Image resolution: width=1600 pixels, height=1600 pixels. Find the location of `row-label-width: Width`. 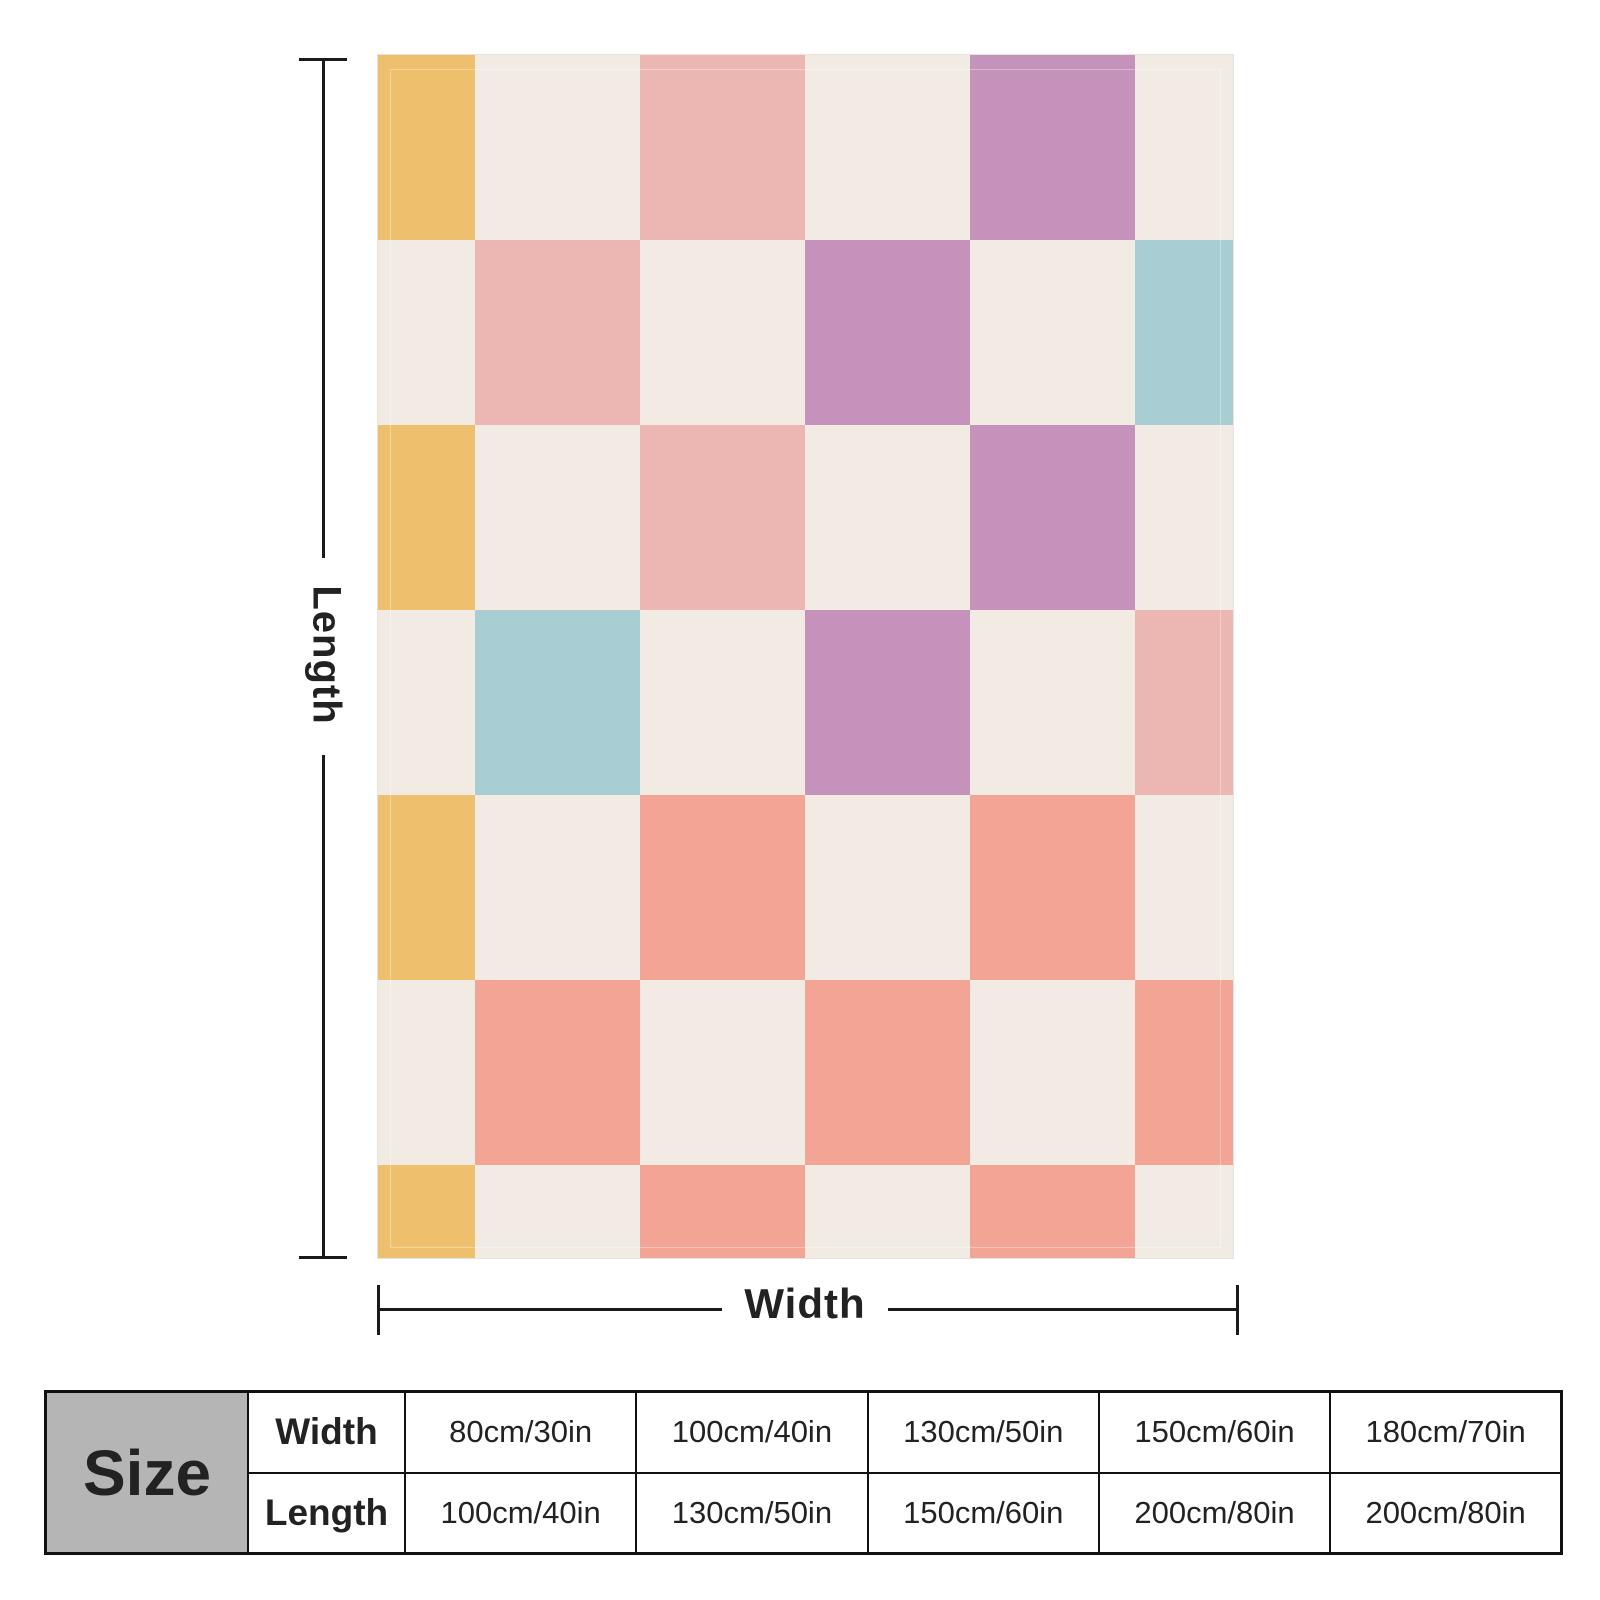

row-label-width: Width is located at coordinates (326, 1432).